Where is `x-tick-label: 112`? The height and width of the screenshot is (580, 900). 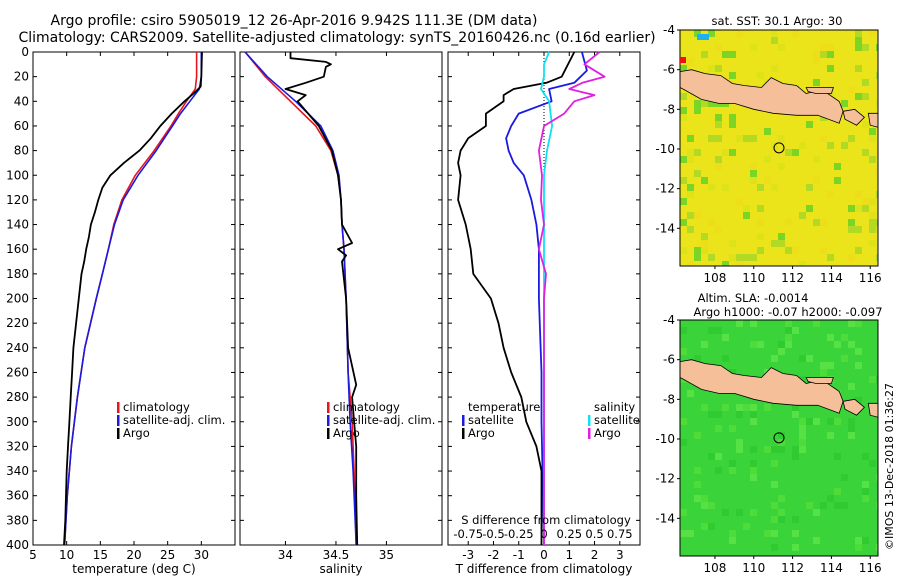 x-tick-label: 112 is located at coordinates (792, 278).